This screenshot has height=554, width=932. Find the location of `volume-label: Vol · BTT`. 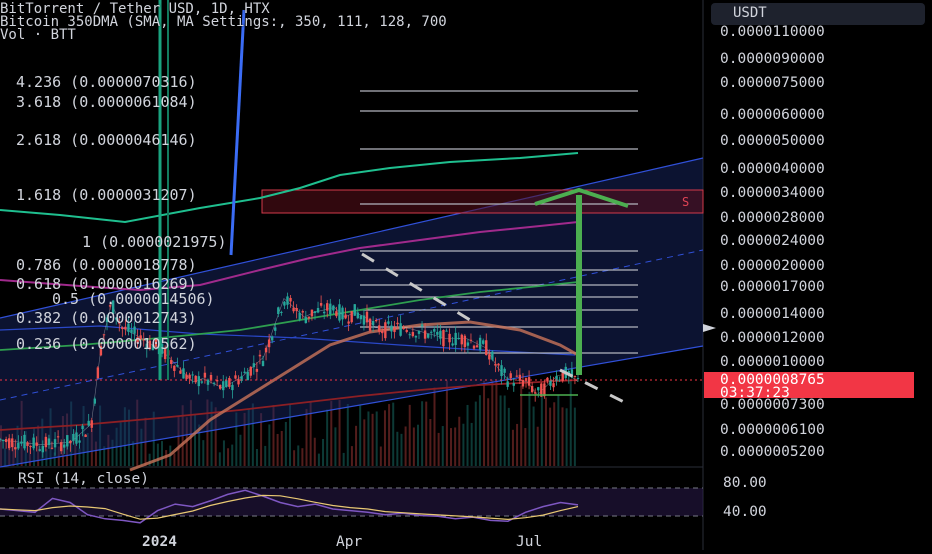

volume-label: Vol · BTT is located at coordinates (38, 35).